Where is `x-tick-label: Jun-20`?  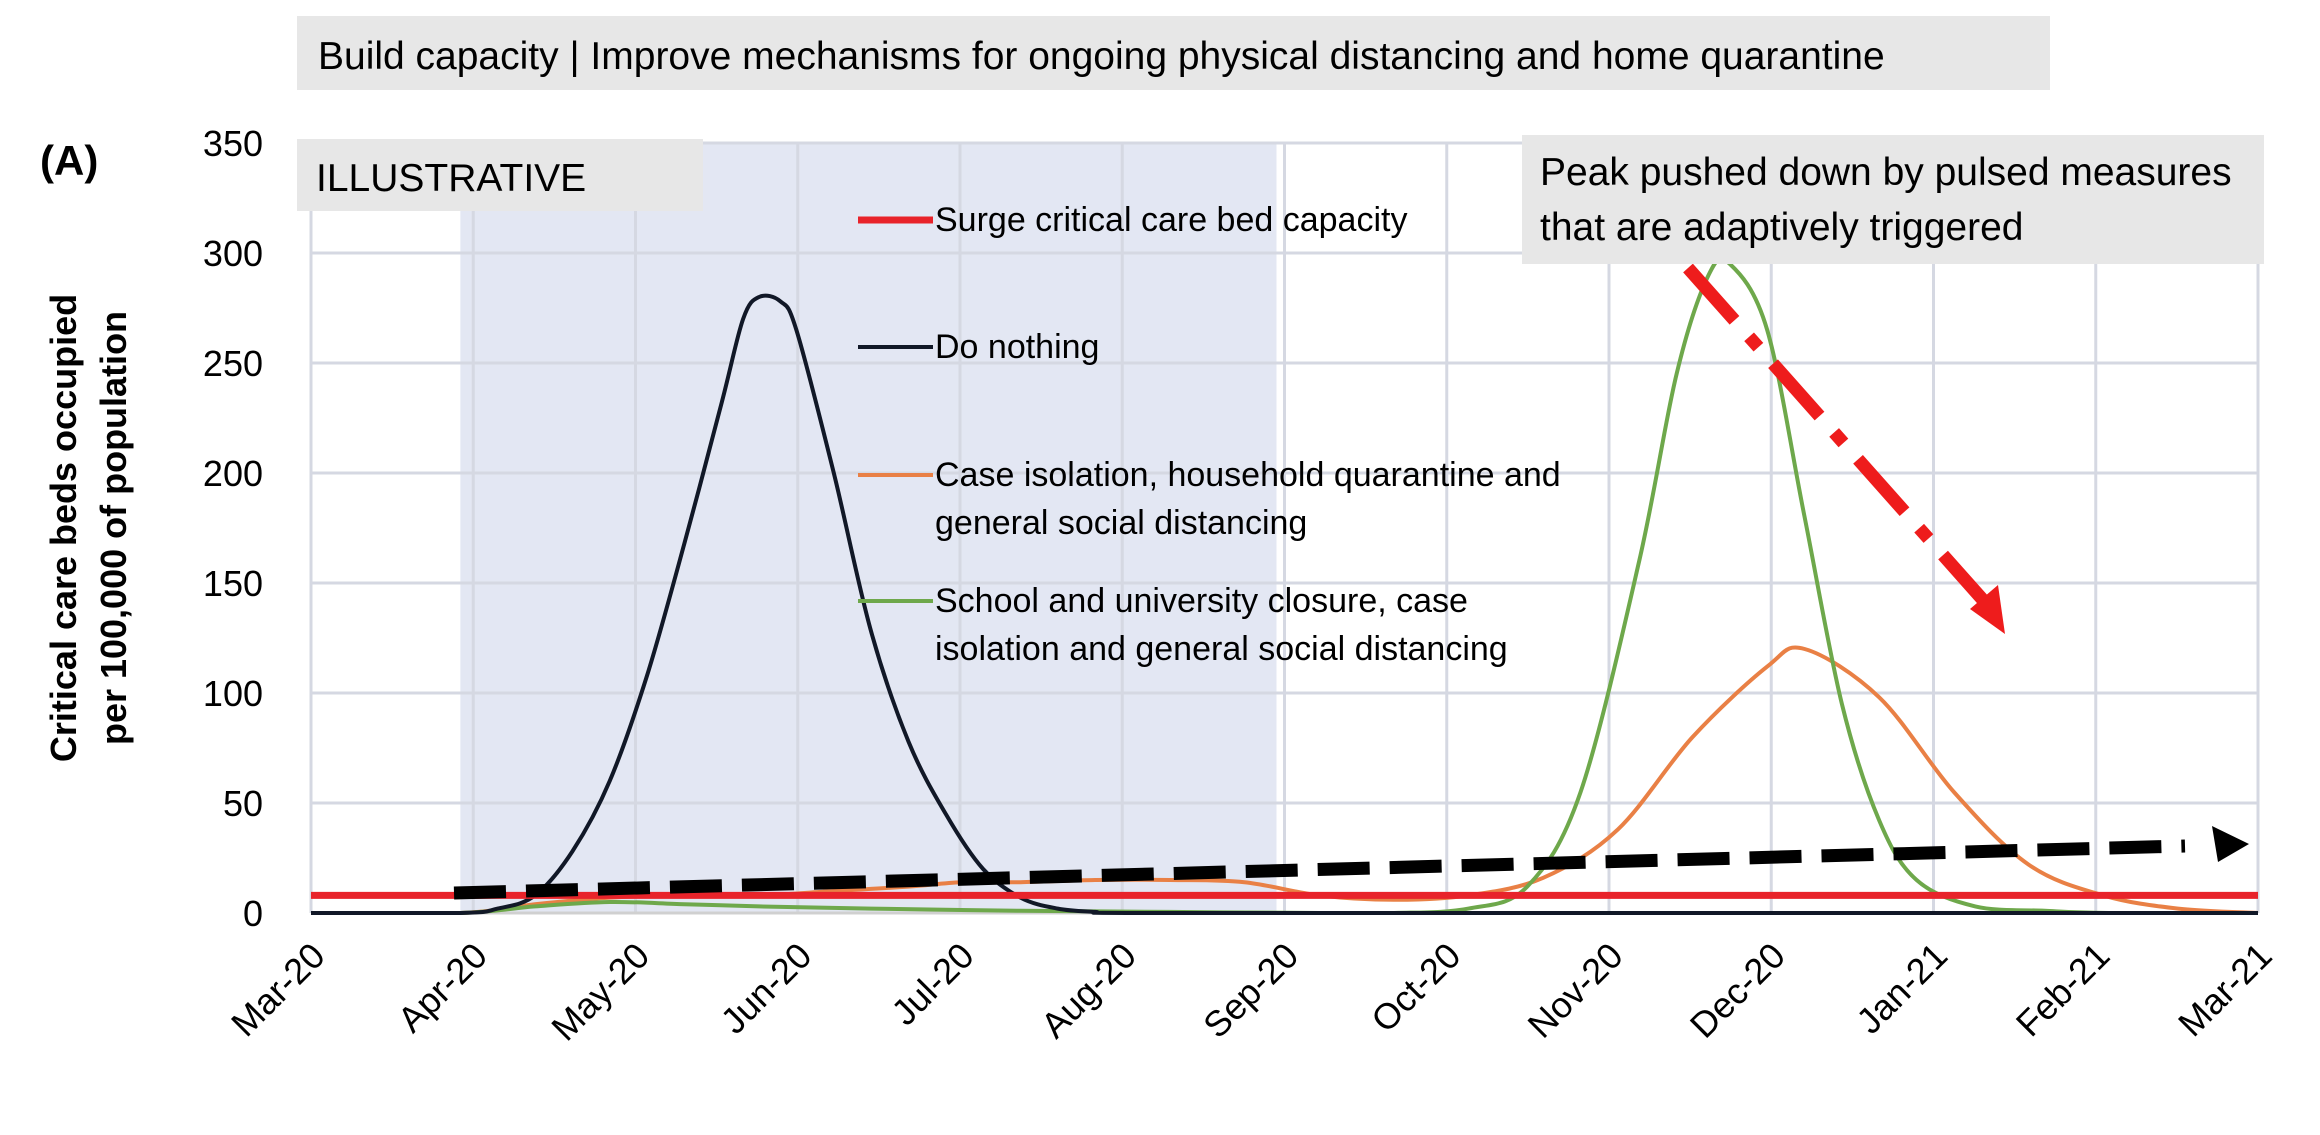
x-tick-label: Jun-20 is located at coordinates (766, 988).